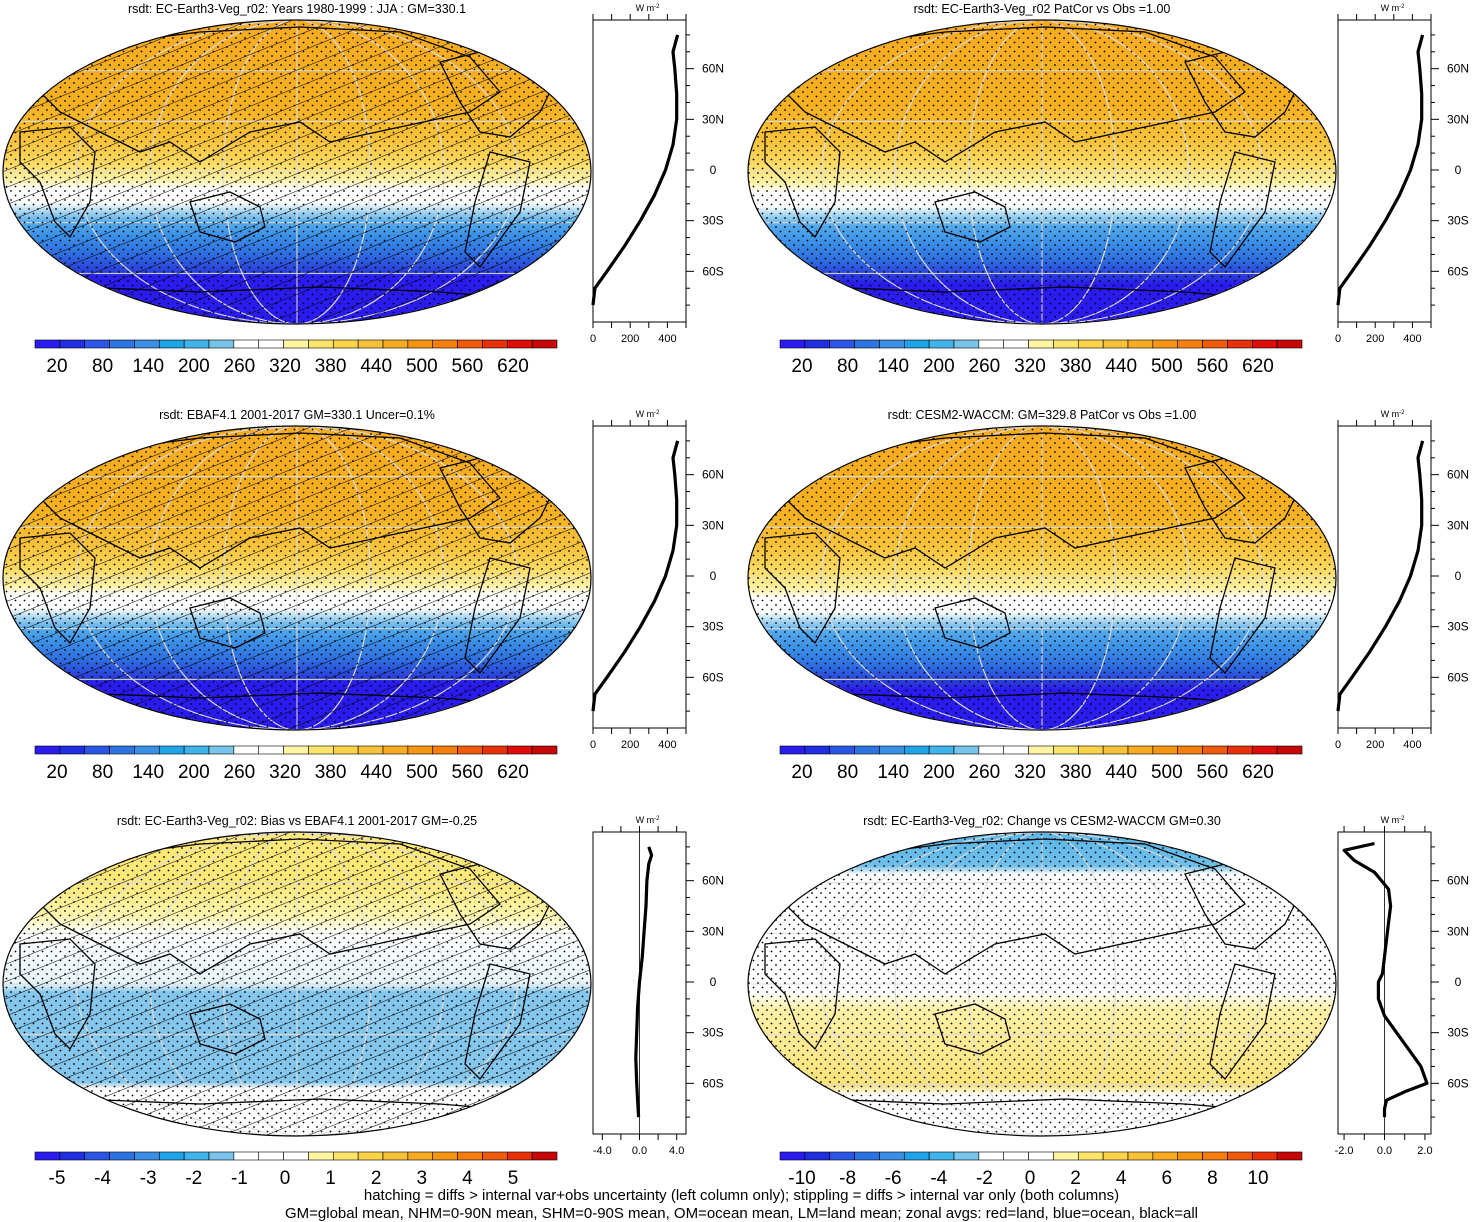  I want to click on lat-tick-label: 30S, so click(1457, 221).